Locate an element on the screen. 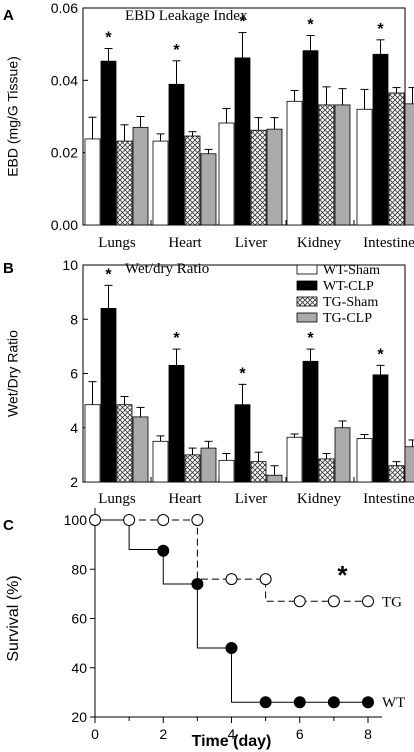 The height and width of the screenshot is (752, 414). x-tick-label: 4 is located at coordinates (232, 734).